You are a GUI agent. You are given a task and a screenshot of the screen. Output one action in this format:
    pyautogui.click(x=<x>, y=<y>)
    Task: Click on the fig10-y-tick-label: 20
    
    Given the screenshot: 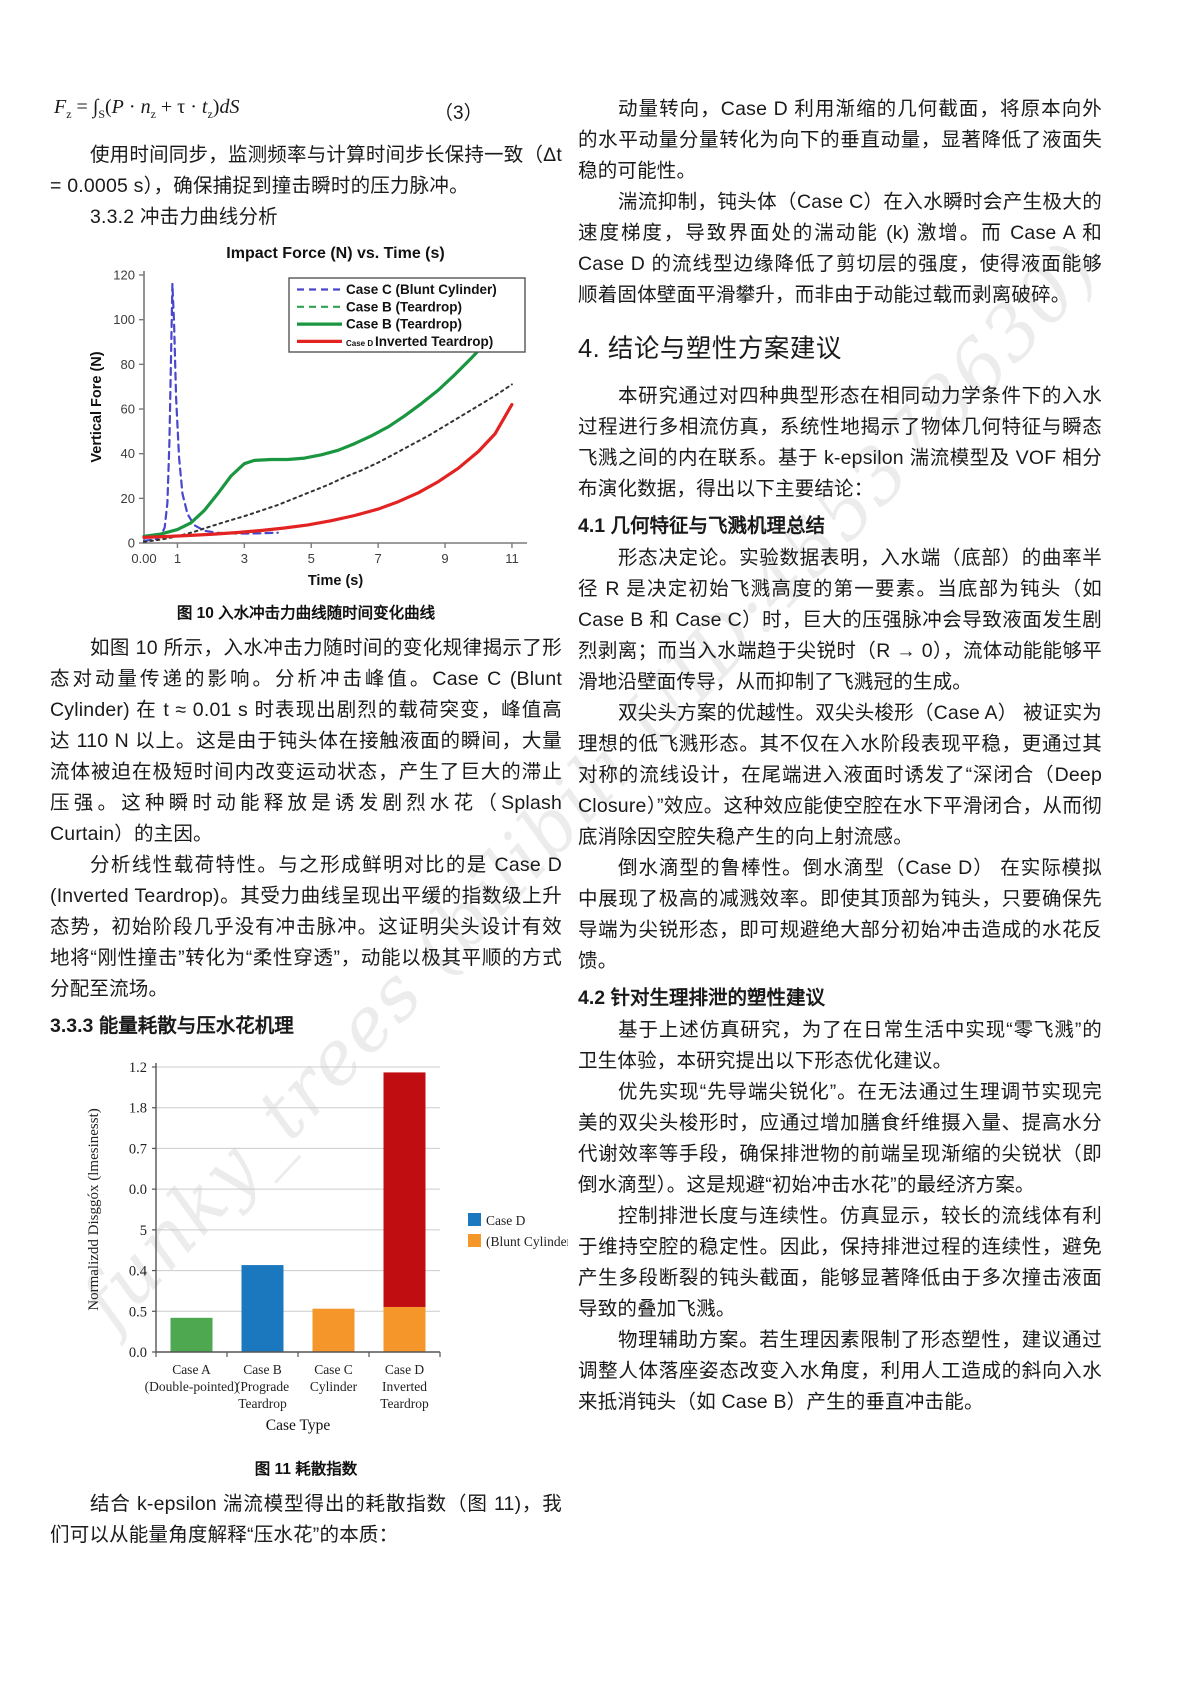 What is the action you would take?
    pyautogui.click(x=128, y=498)
    